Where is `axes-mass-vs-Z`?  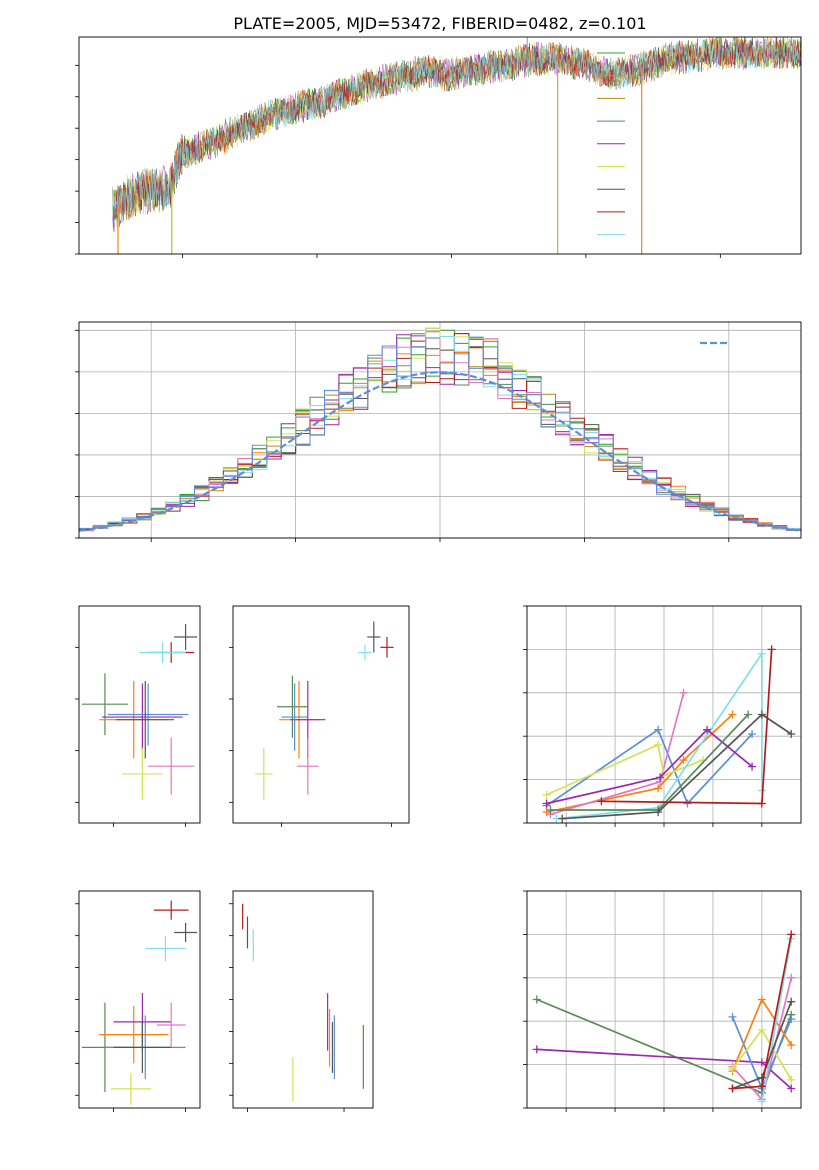
axes-mass-vs-Z is located at coordinates (138, 1001).